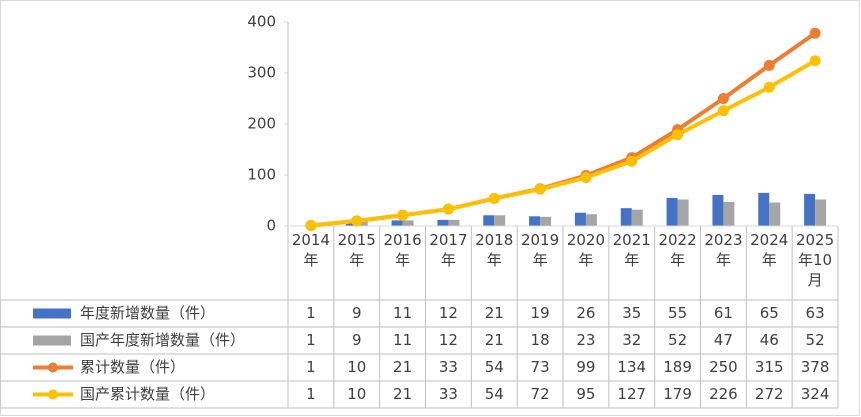  I want to click on x-tick-label: 2015年, so click(356, 250).